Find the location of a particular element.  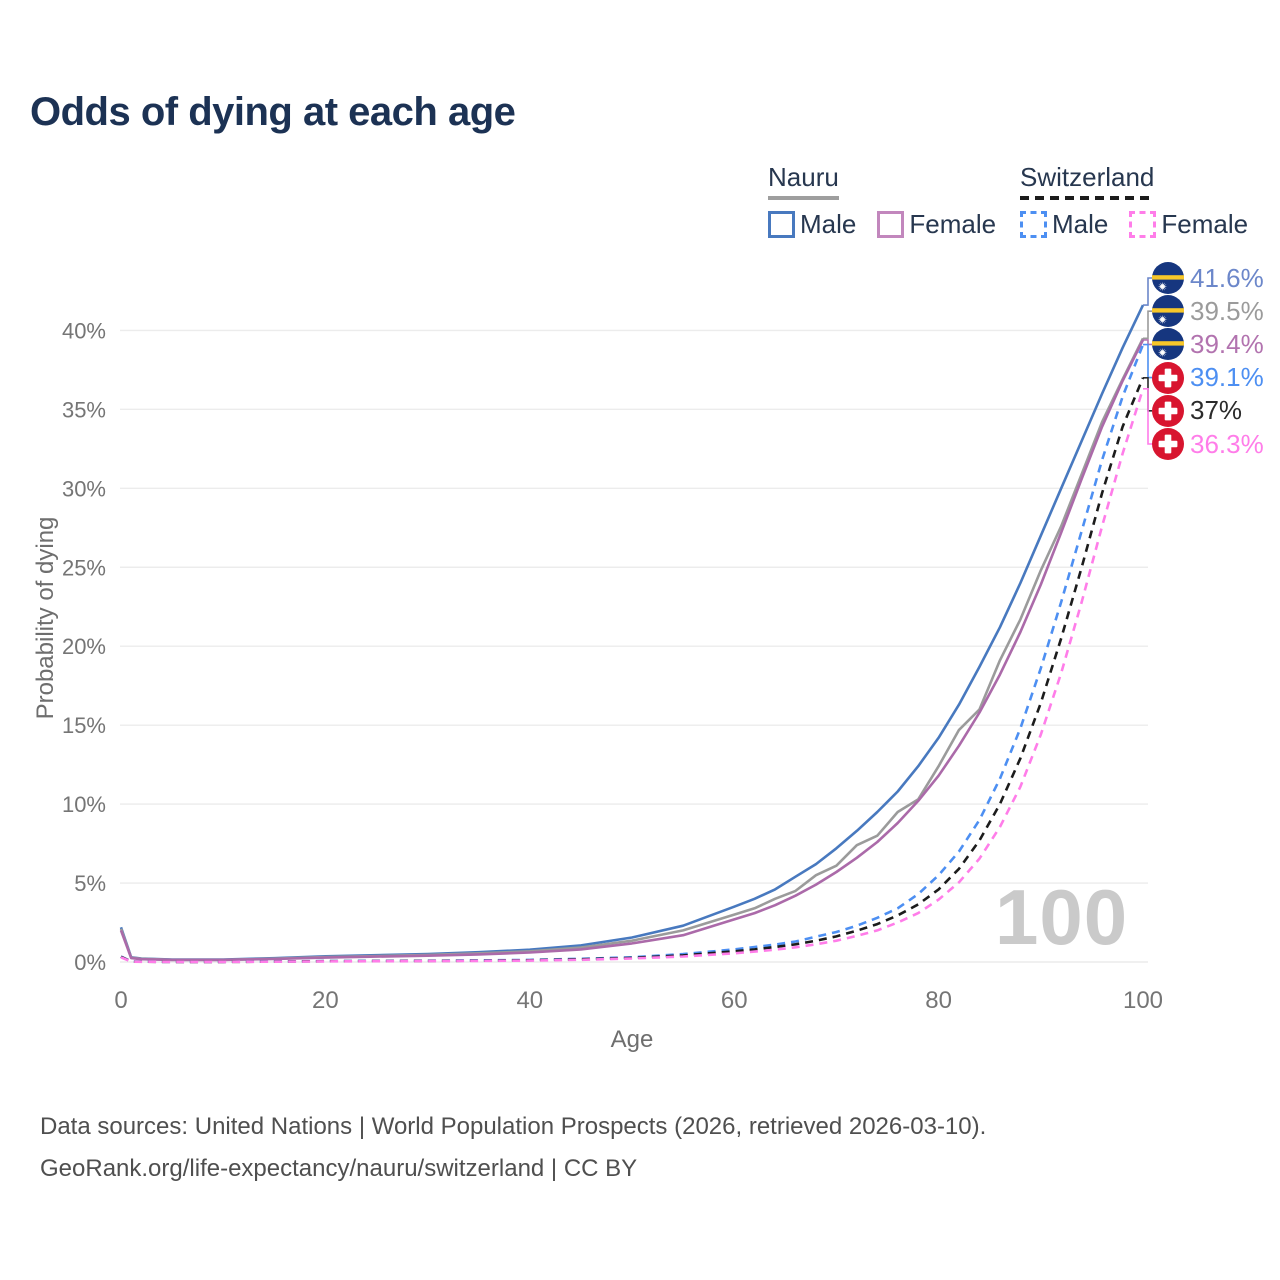

y-tick-label: 25% is located at coordinates (84, 567).